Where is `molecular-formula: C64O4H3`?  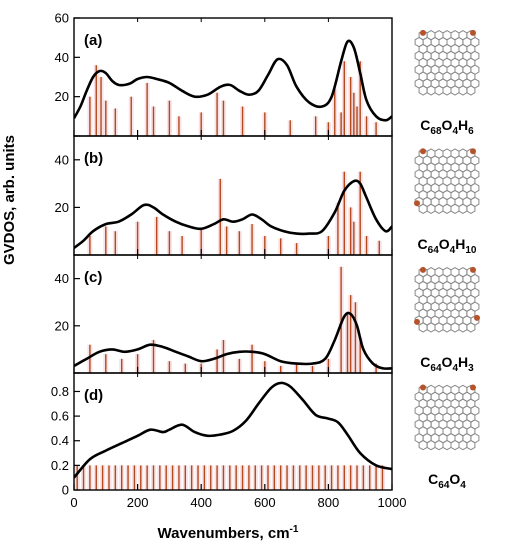 molecular-formula: C64O4H3 is located at coordinates (447, 364).